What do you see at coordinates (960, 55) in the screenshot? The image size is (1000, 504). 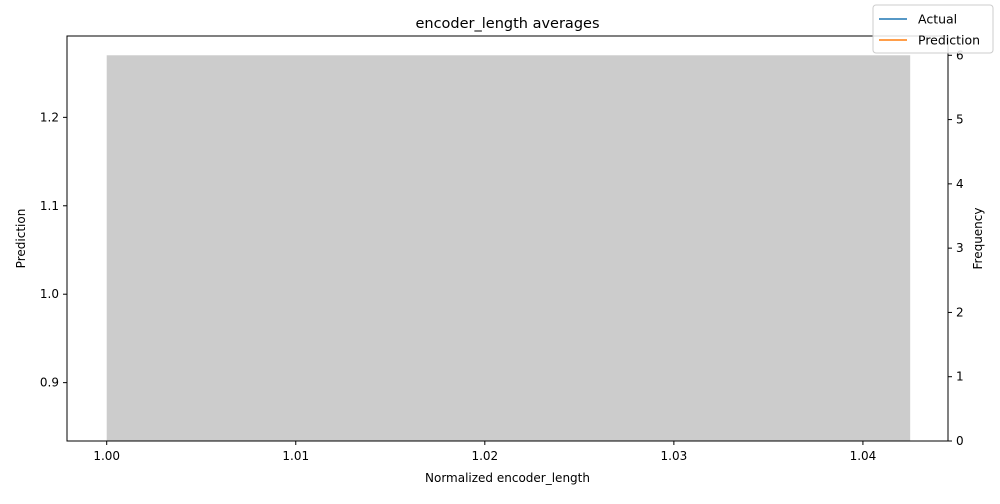 I see `y2-tick-label: 6` at bounding box center [960, 55].